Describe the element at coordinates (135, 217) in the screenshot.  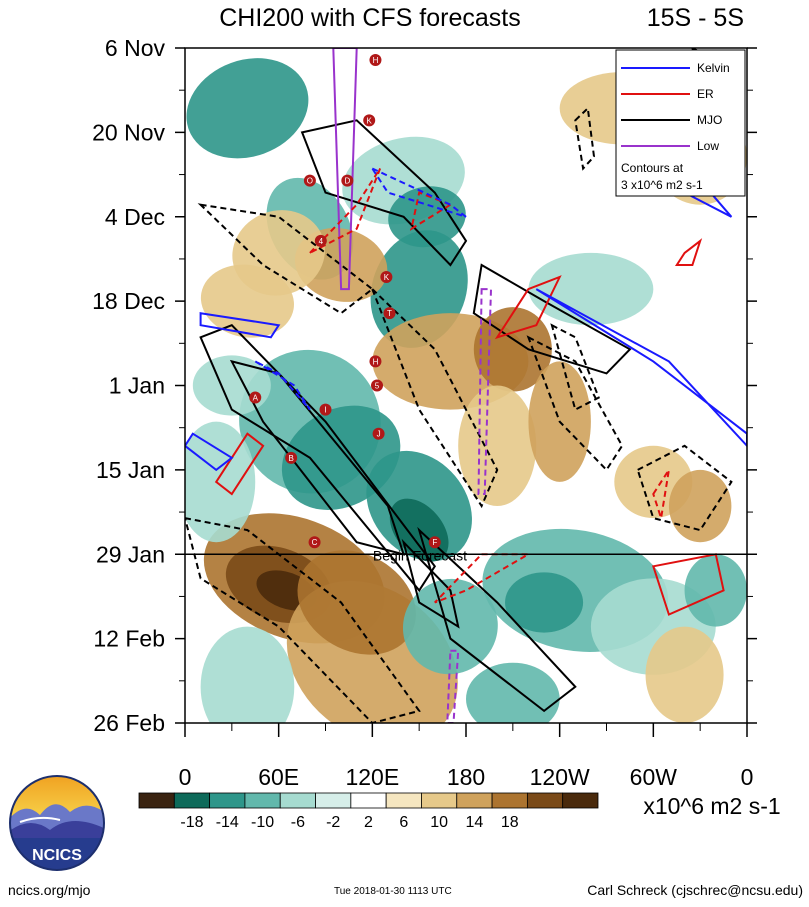
I see `y-tick-label: 4 Dec` at that location.